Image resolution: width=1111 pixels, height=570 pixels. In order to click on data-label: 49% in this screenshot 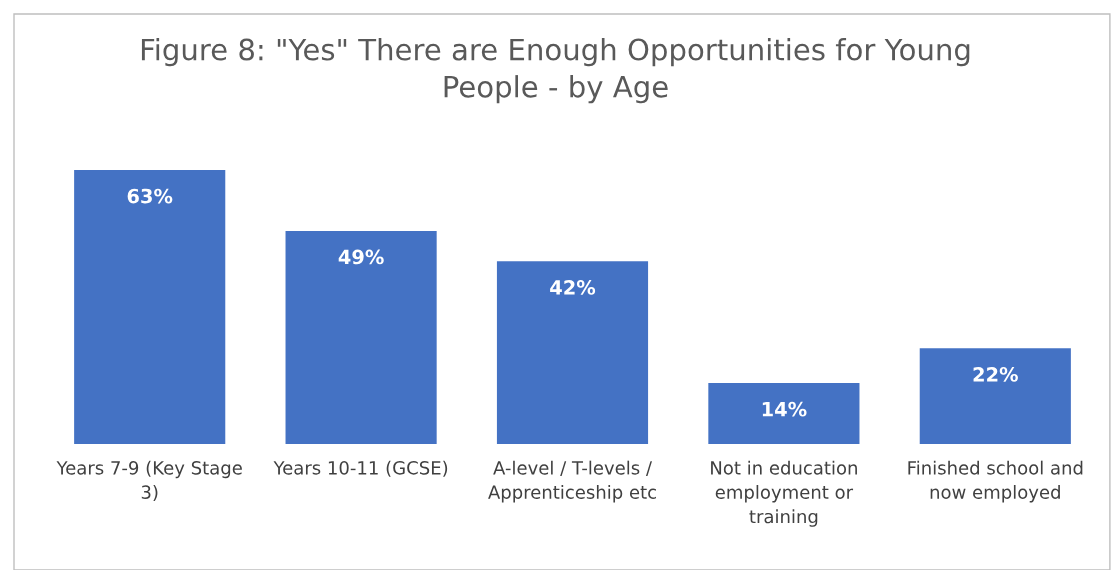, I will do `click(361, 257)`.